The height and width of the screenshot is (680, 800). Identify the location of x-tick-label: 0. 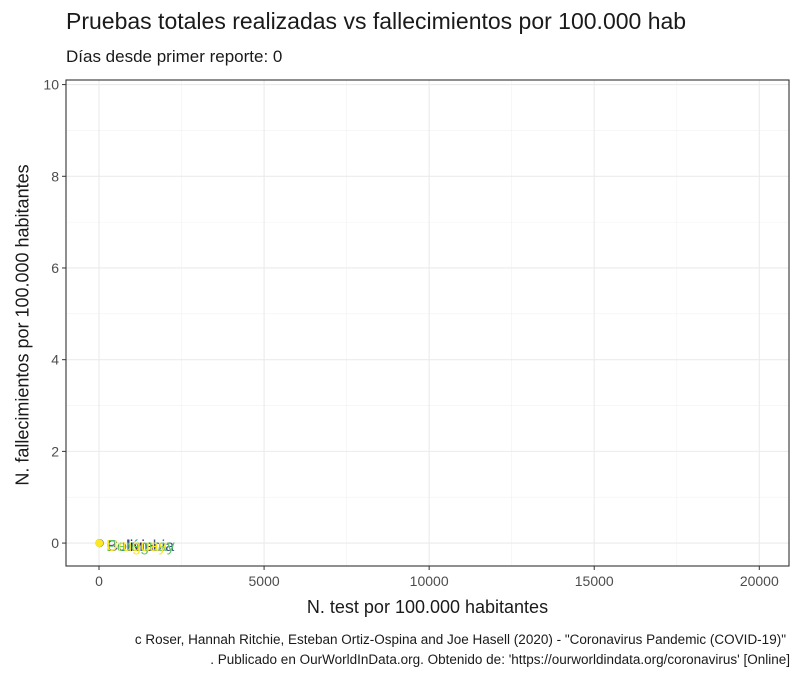
(99, 581).